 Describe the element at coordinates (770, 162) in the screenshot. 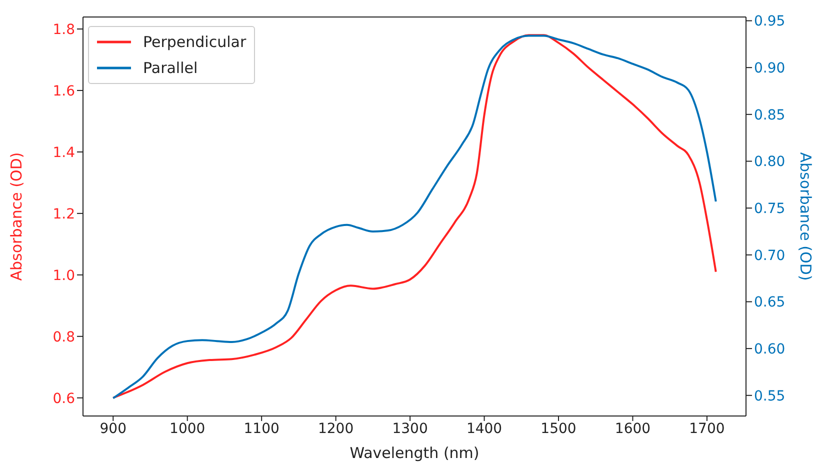

I see `y2-tick-label: 0.80` at that location.